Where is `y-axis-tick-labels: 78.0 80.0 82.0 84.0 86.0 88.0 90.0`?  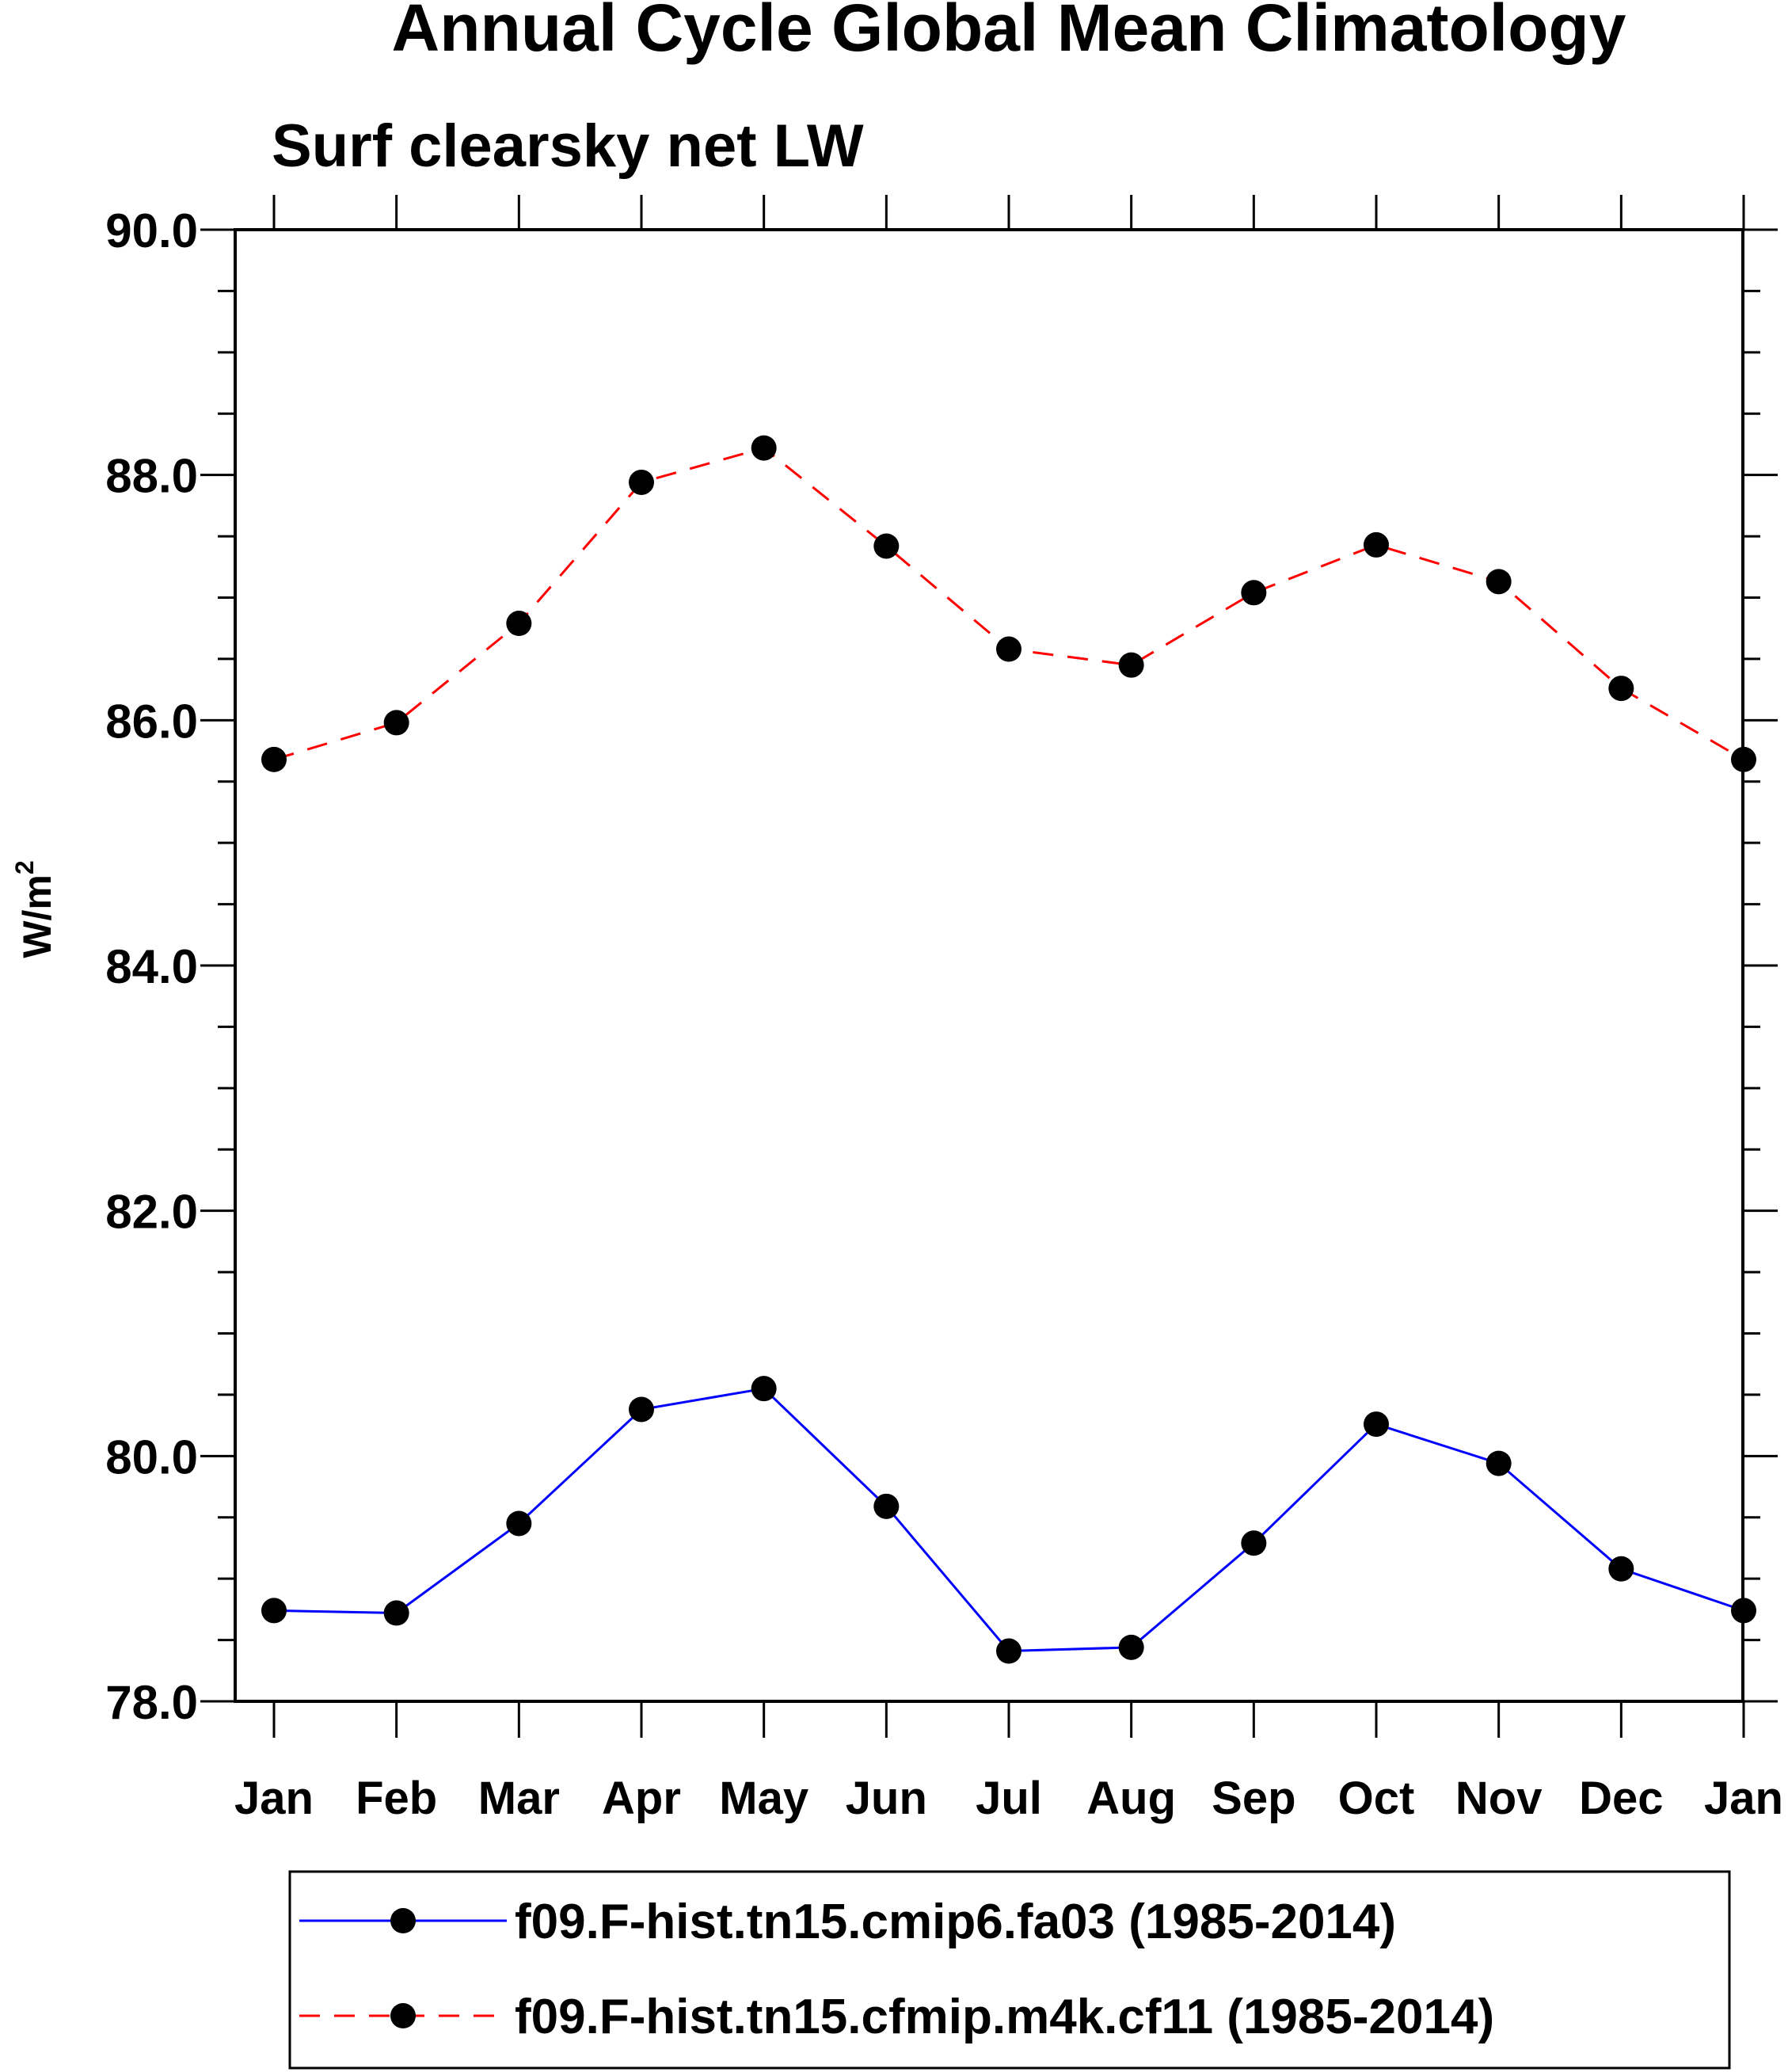
y-axis-tick-labels: 78.0 80.0 82.0 84.0 86.0 88.0 90.0 is located at coordinates (151, 966).